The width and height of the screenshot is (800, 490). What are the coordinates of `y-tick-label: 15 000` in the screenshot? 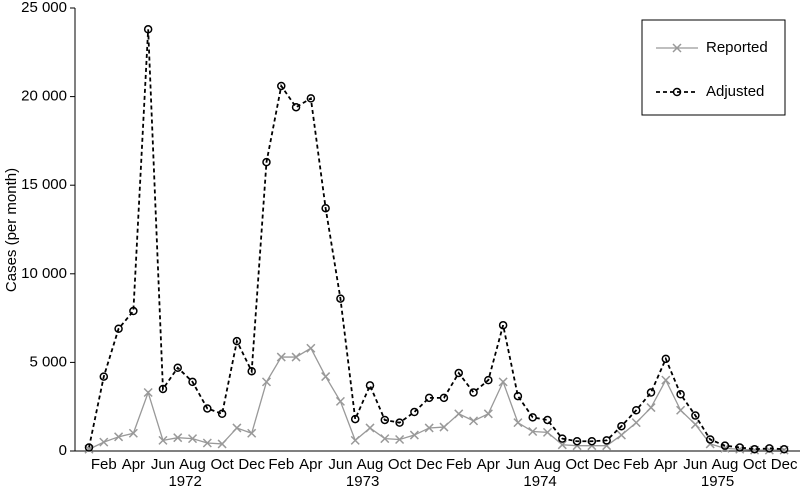 It's located at (44, 184).